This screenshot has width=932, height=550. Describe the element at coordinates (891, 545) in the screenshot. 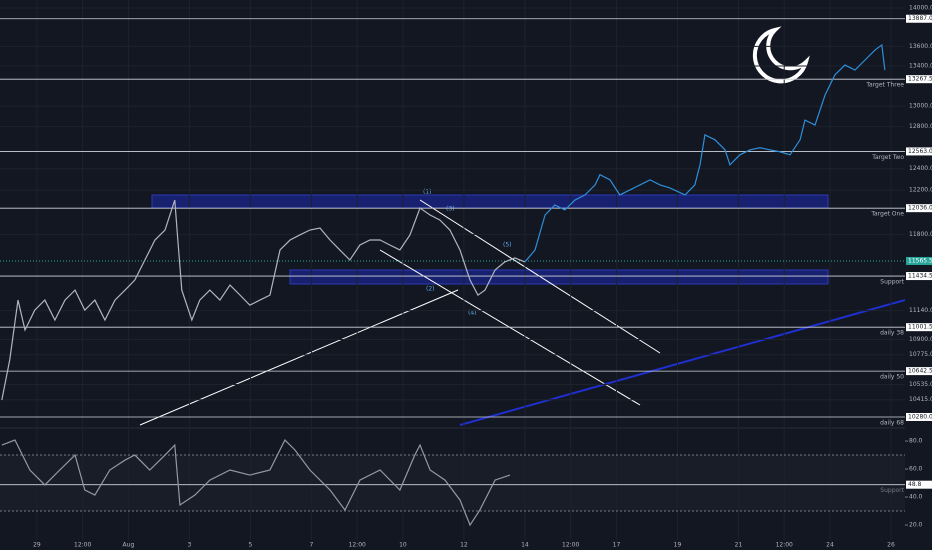

I see `x-tick-label: 26` at that location.